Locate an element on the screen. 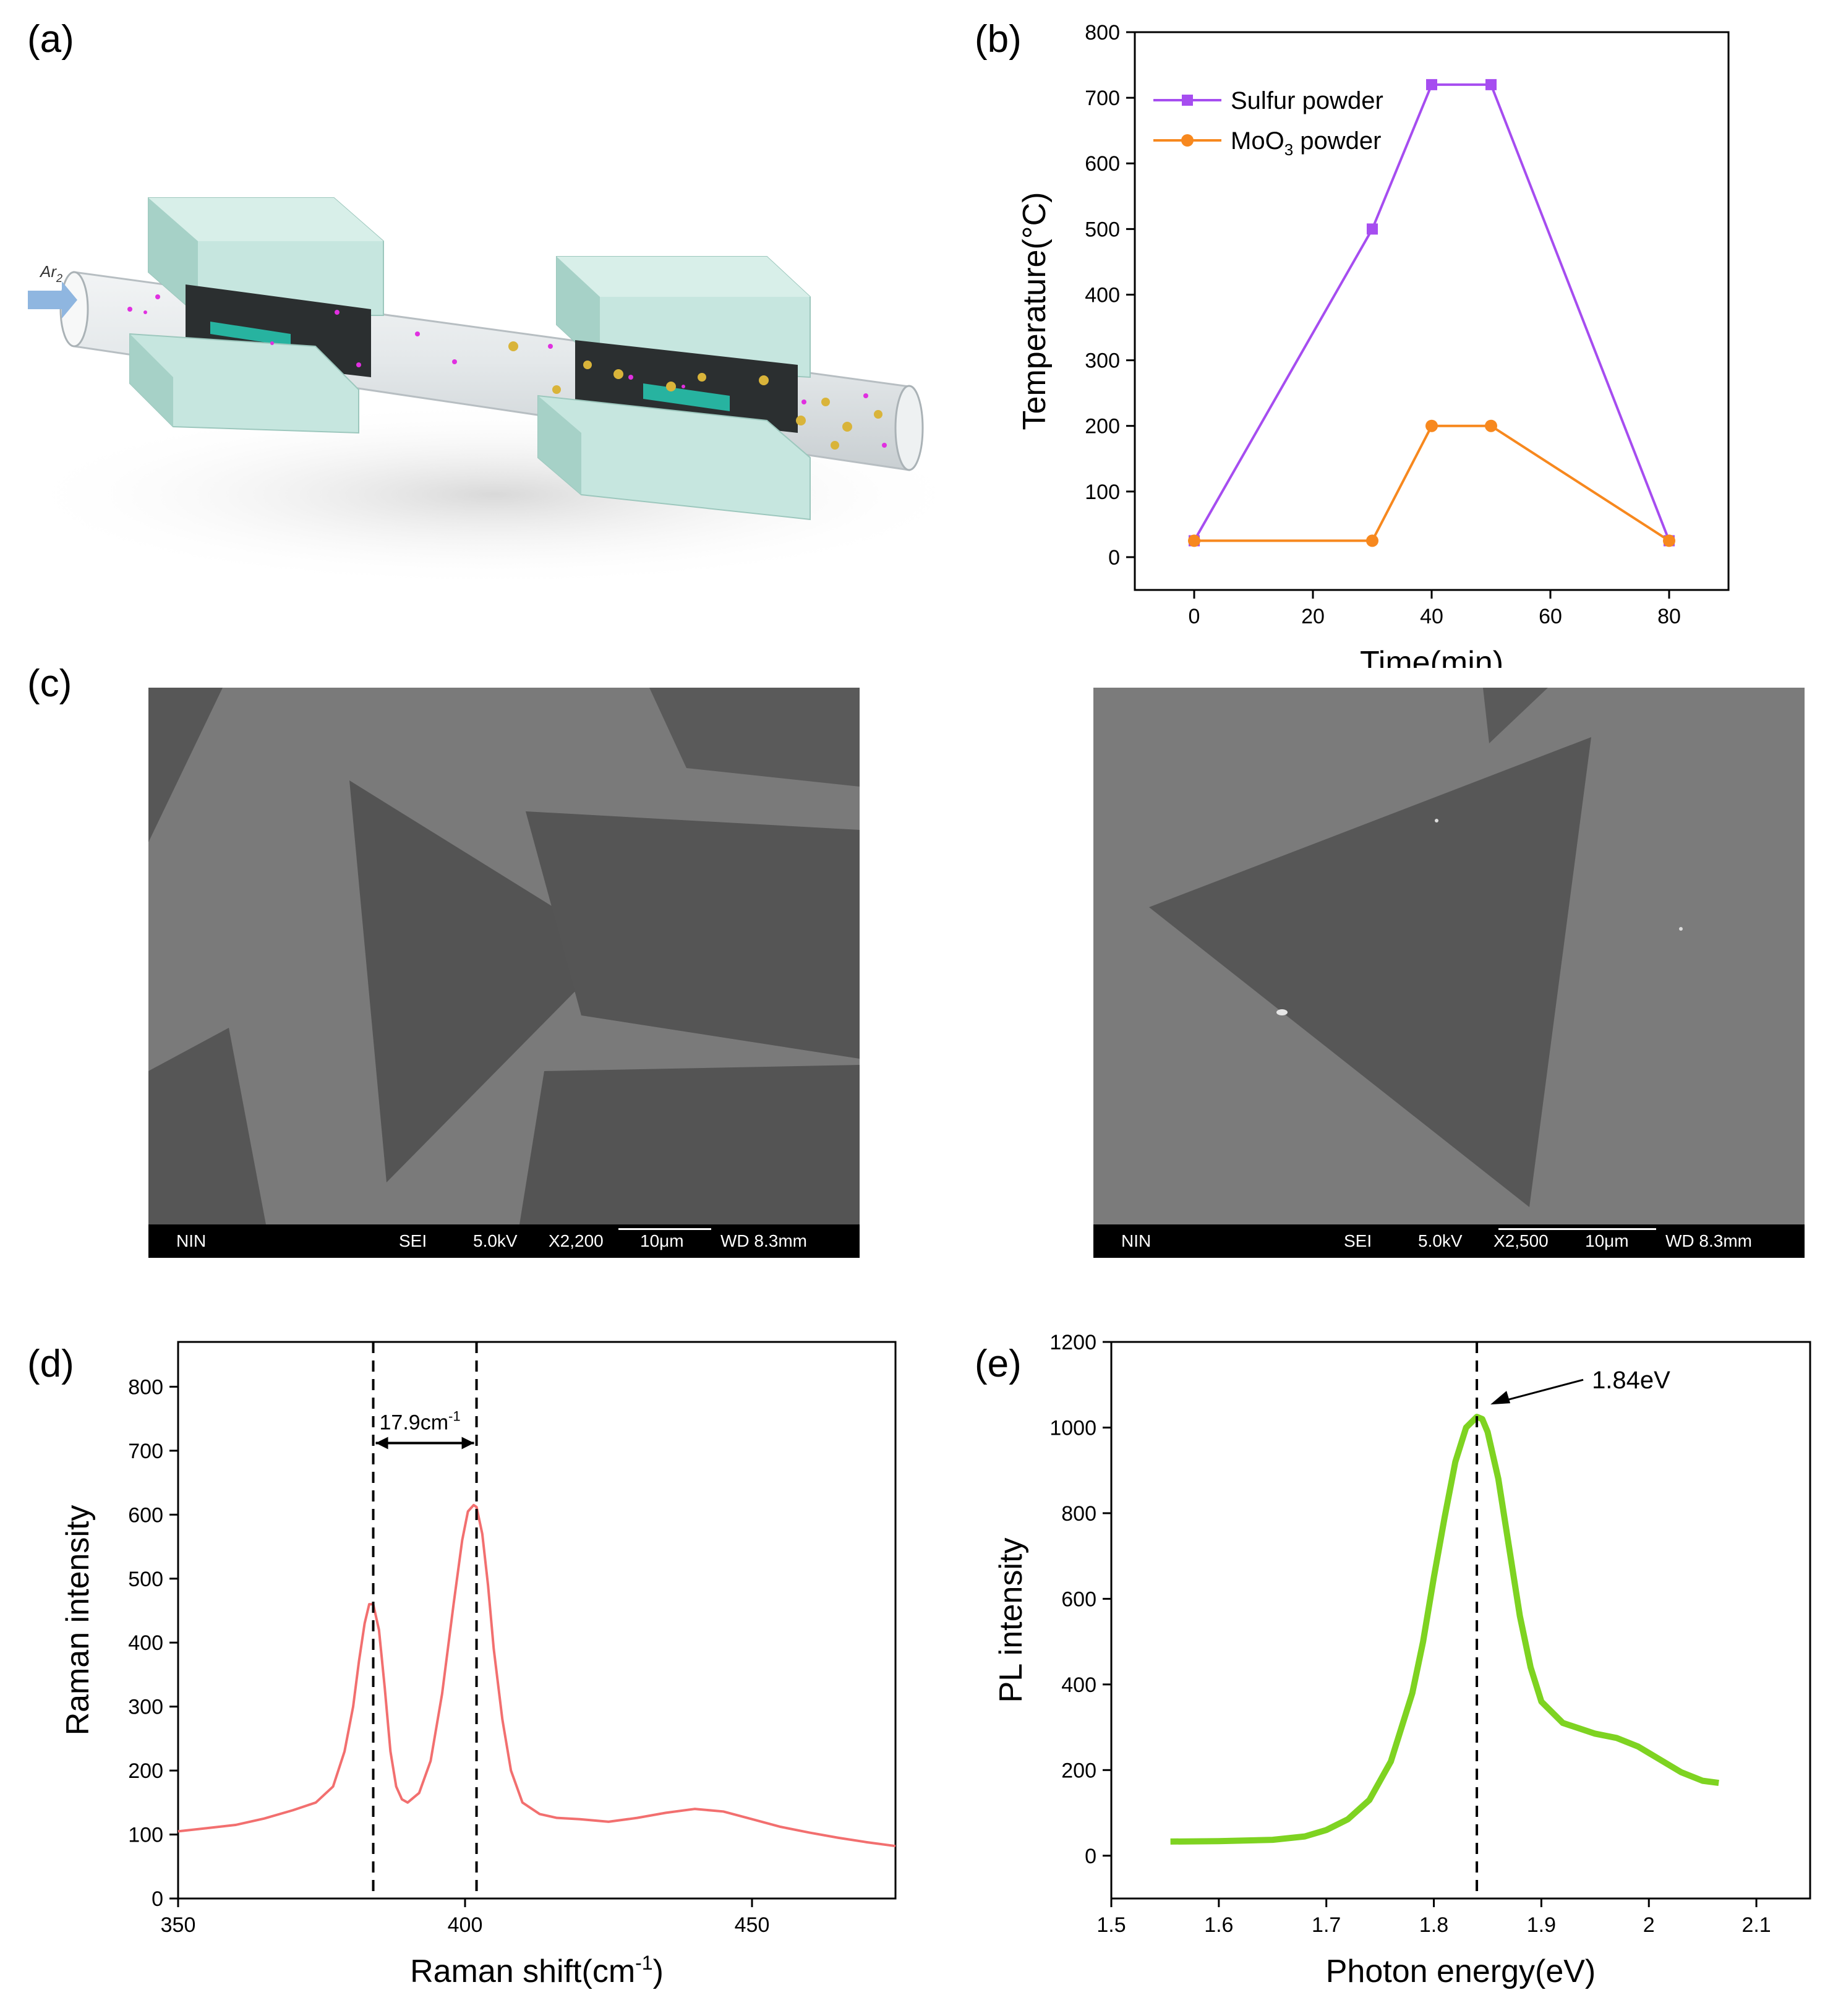 The height and width of the screenshot is (2016, 1846). sulfur-particles is located at coordinates (507, 371).